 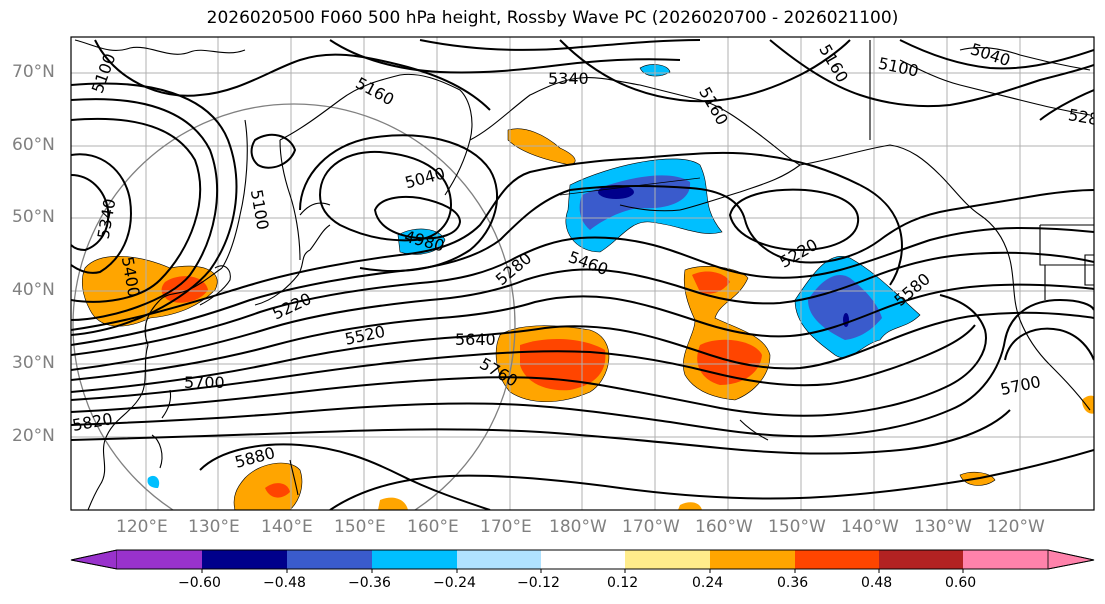 I want to click on contour-label: 5700, so click(x=204, y=382).